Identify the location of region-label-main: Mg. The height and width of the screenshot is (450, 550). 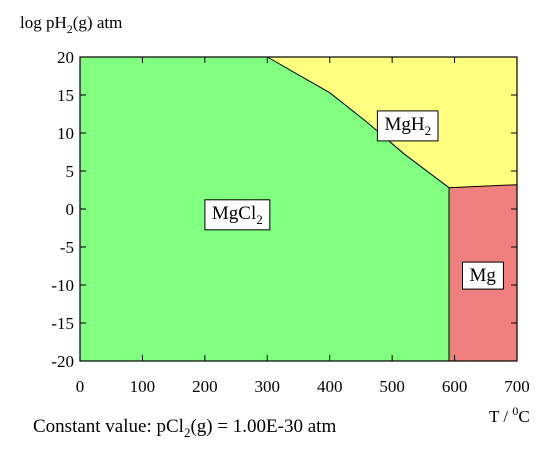
(482, 275).